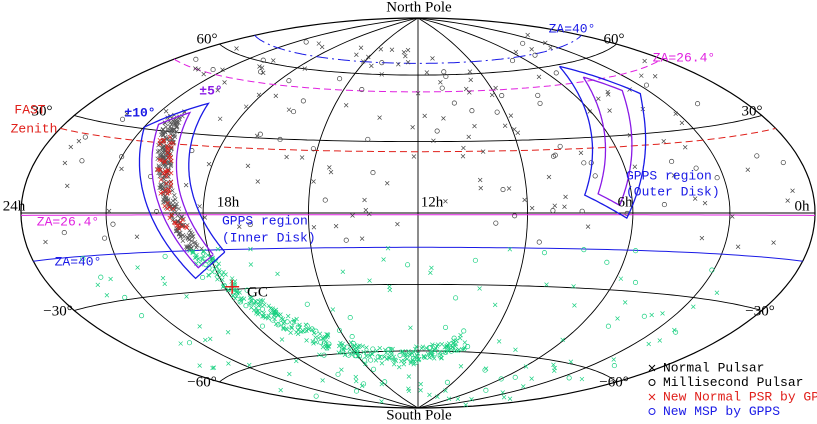  Describe the element at coordinates (572, 28) in the screenshot. I see `za40-label: ZA=40°` at that location.